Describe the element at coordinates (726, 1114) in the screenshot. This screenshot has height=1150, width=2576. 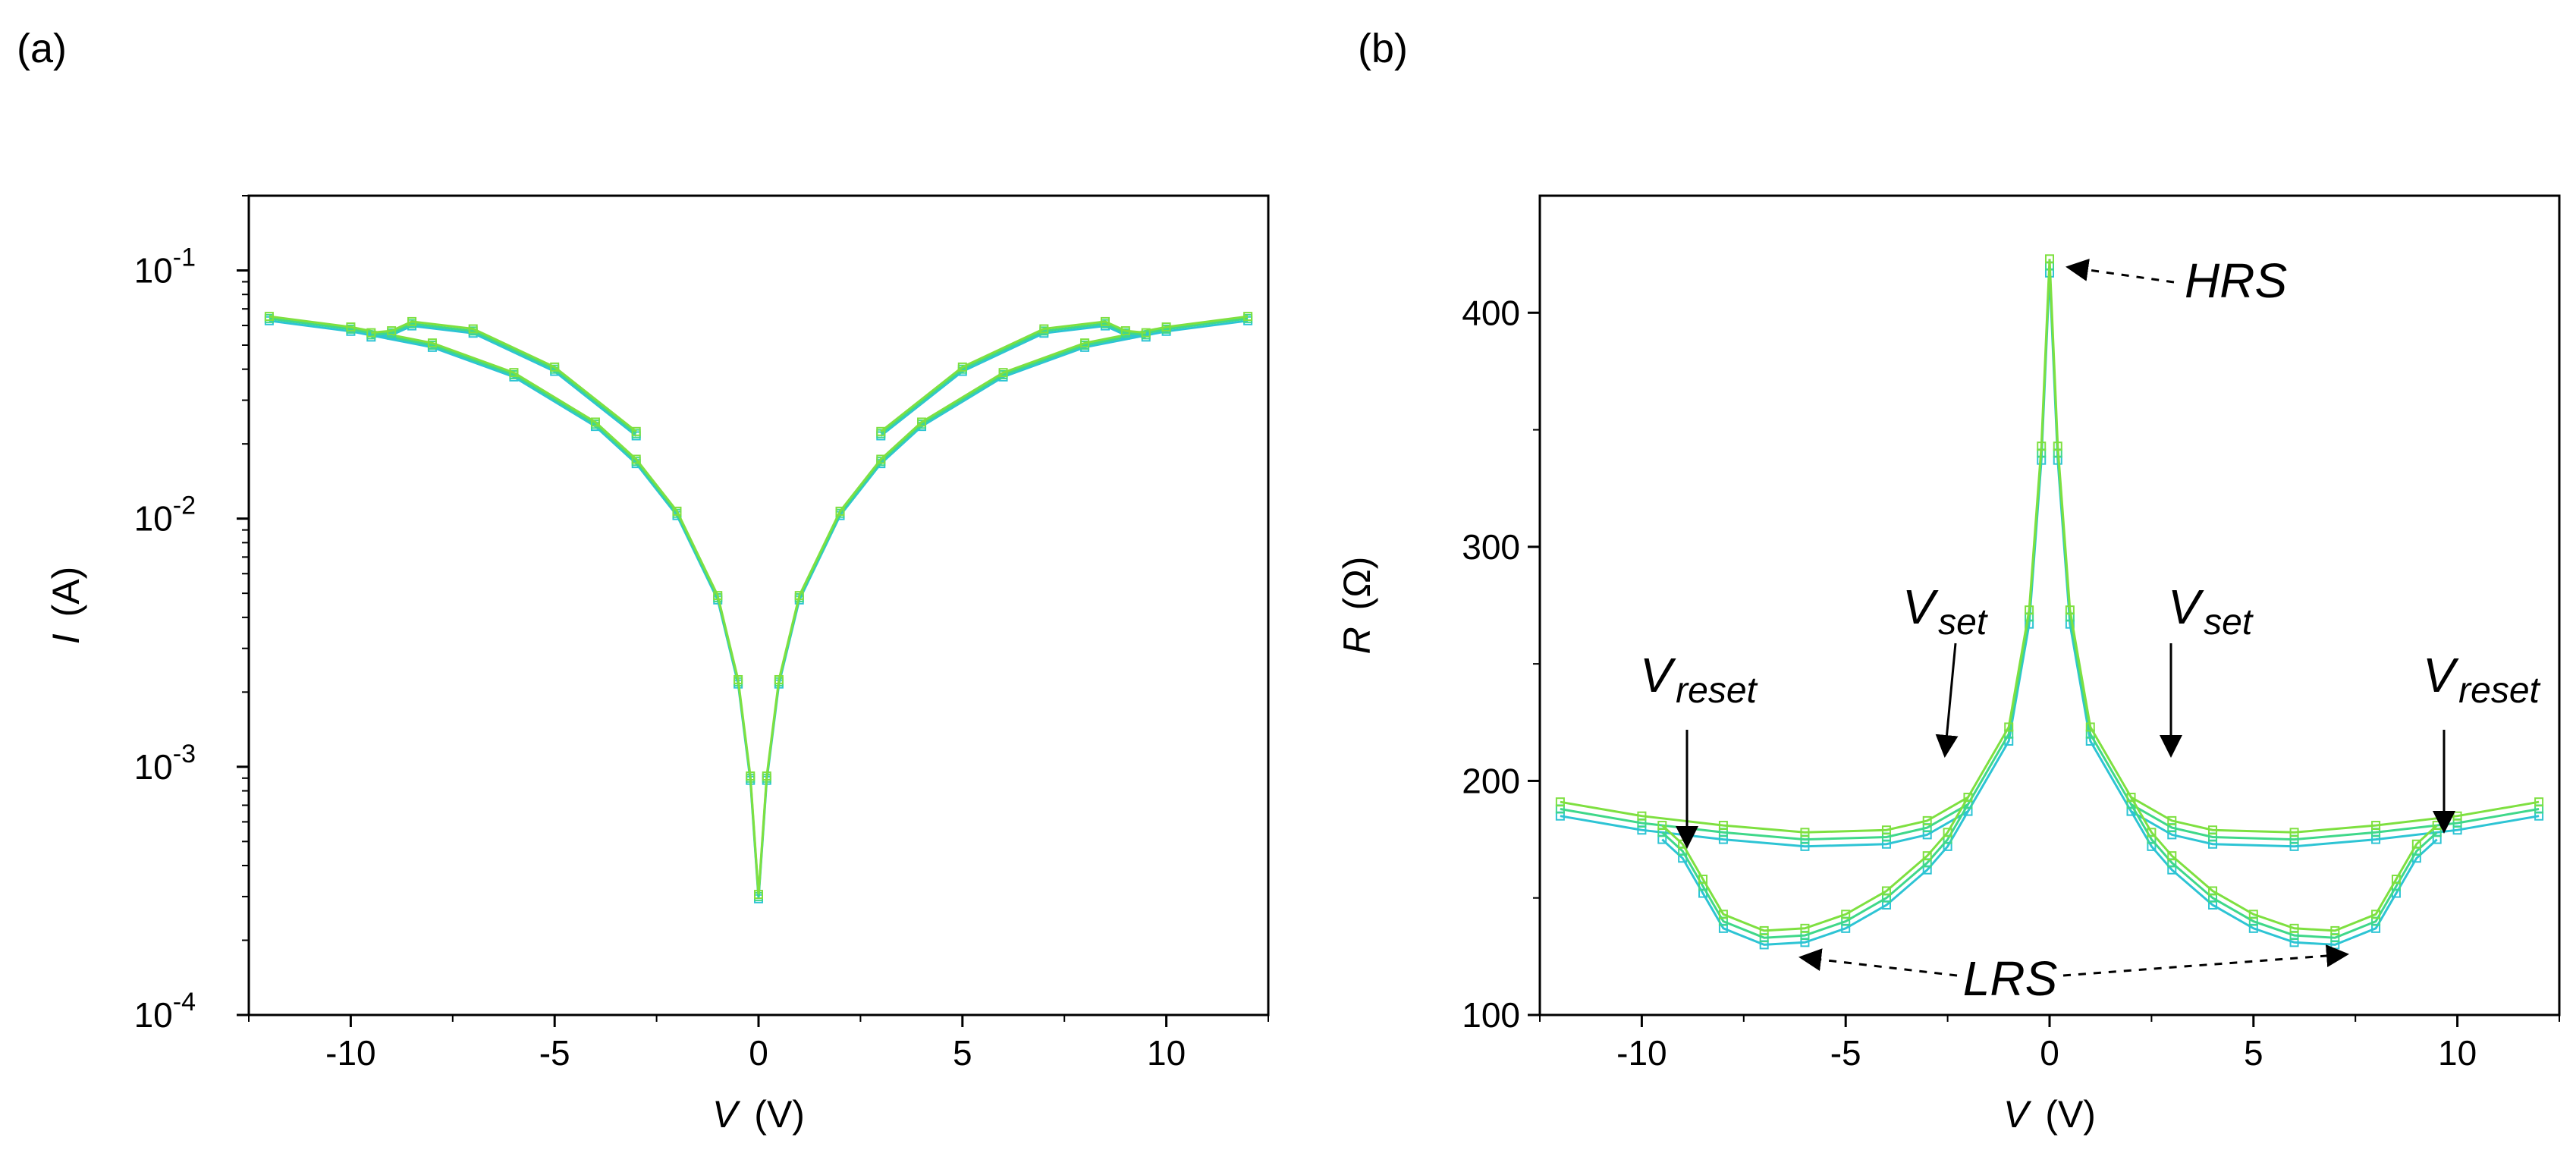
I see `chart-a-xlabel-var: V` at that location.